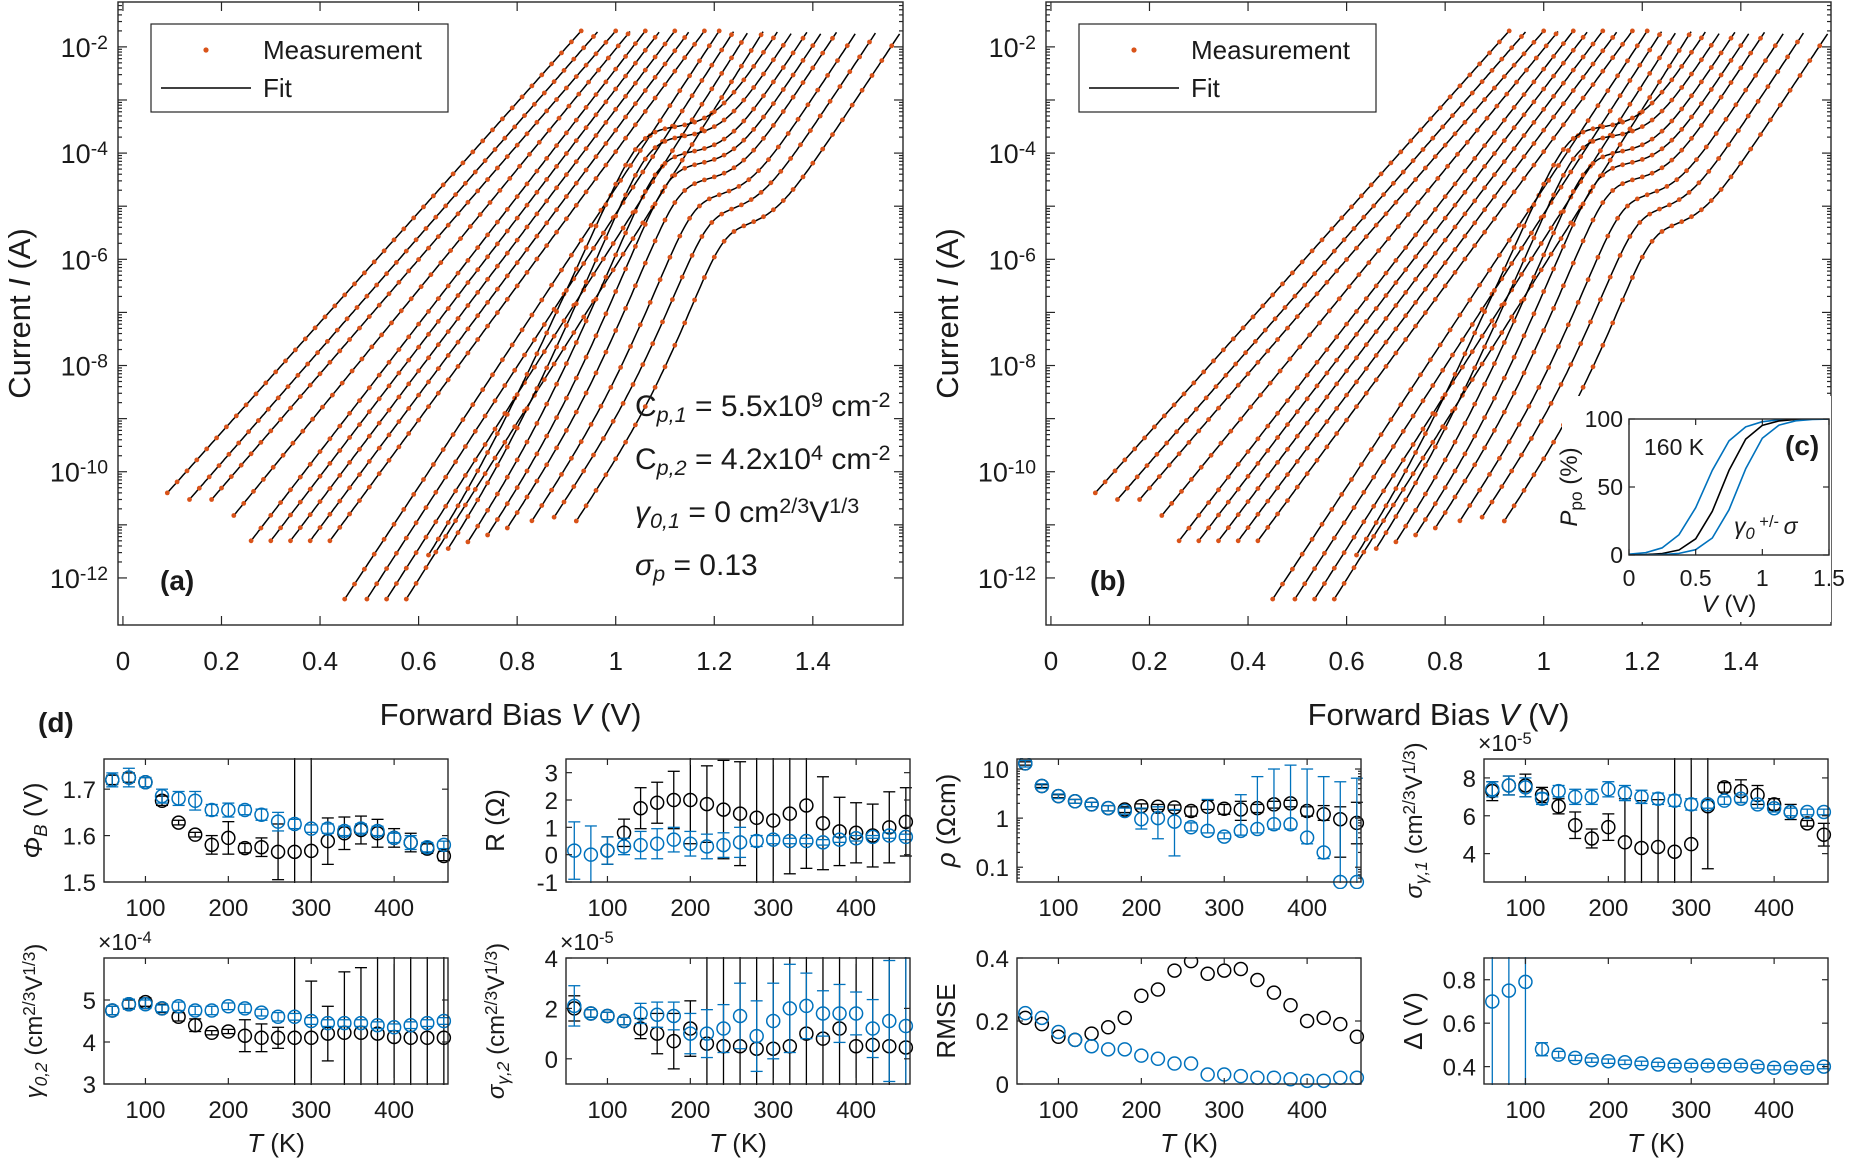 This screenshot has width=1850, height=1166. What do you see at coordinates (1459, 981) in the screenshot?
I see `y-tick-label: 0.8` at bounding box center [1459, 981].